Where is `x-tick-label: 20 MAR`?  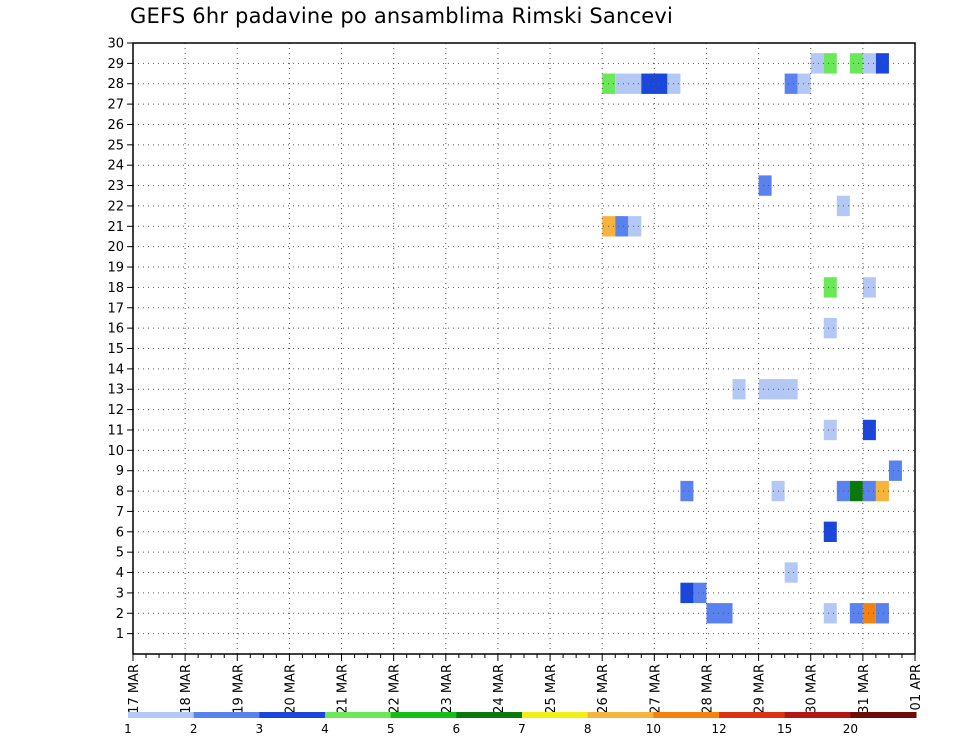 x-tick-label: 20 MAR is located at coordinates (290, 689).